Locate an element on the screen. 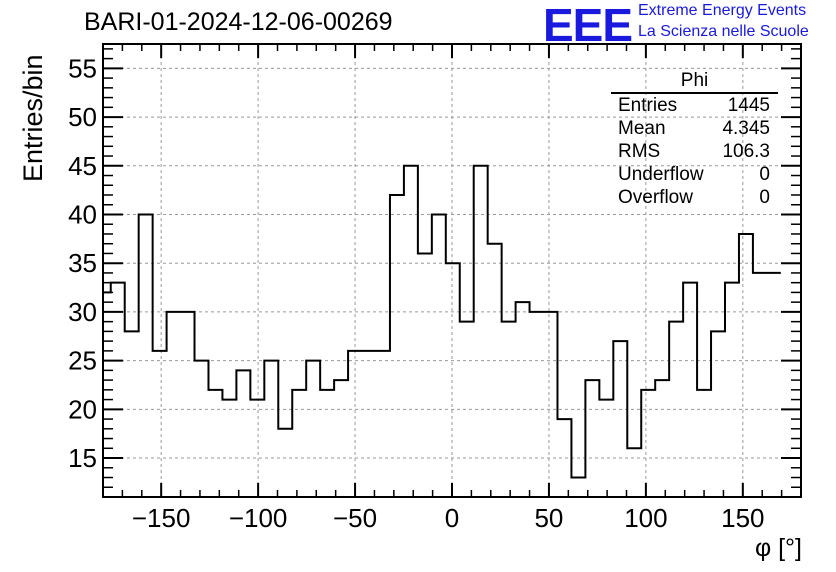 Image resolution: width=836 pixels, height=572 pixels. stats-label: Entries is located at coordinates (648, 105).